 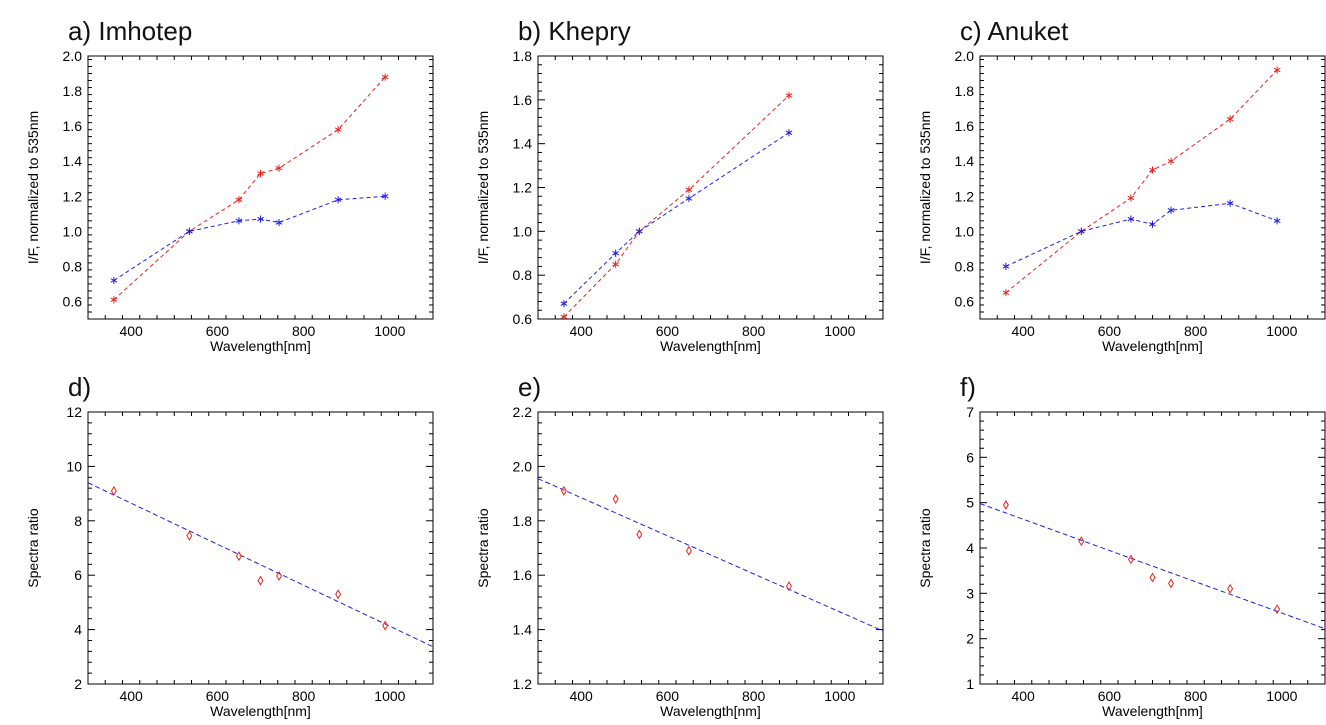 What do you see at coordinates (970, 593) in the screenshot?
I see `y-tick-label: 3` at bounding box center [970, 593].